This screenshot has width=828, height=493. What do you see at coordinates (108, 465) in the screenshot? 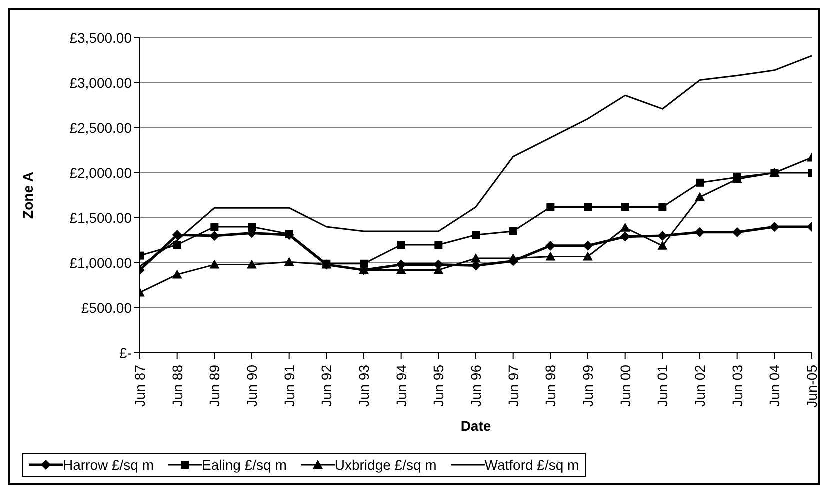
I see `legend-label: Harrow £/sq m` at bounding box center [108, 465].